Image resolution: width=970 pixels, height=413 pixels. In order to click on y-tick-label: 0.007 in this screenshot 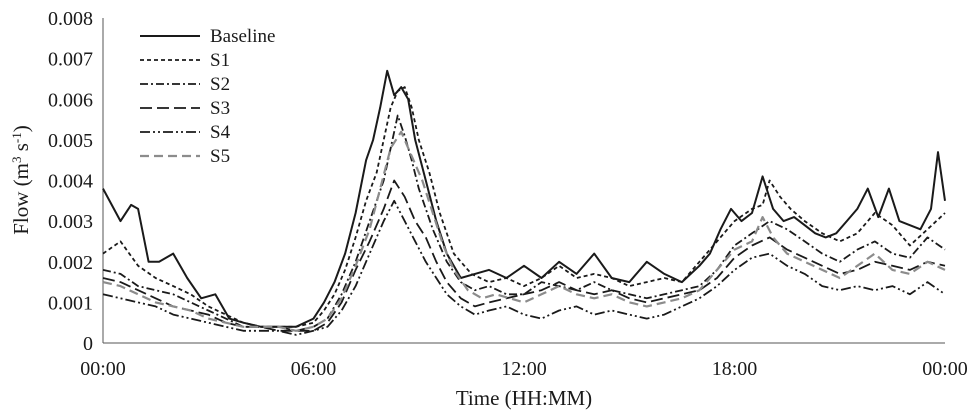, I will do `click(70, 60)`.